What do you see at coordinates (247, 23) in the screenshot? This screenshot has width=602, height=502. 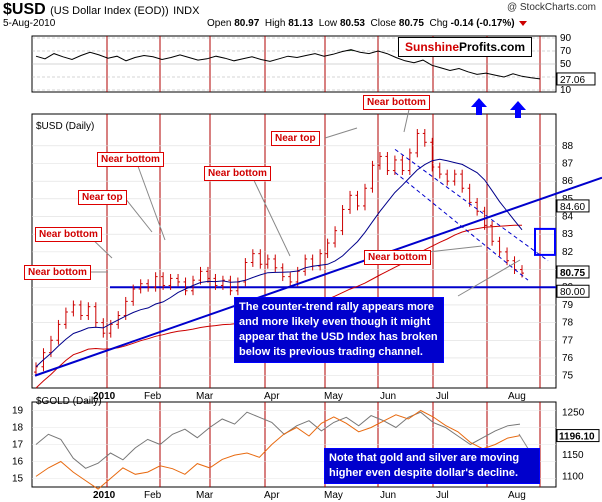 I see `open-value: 80.97` at bounding box center [247, 23].